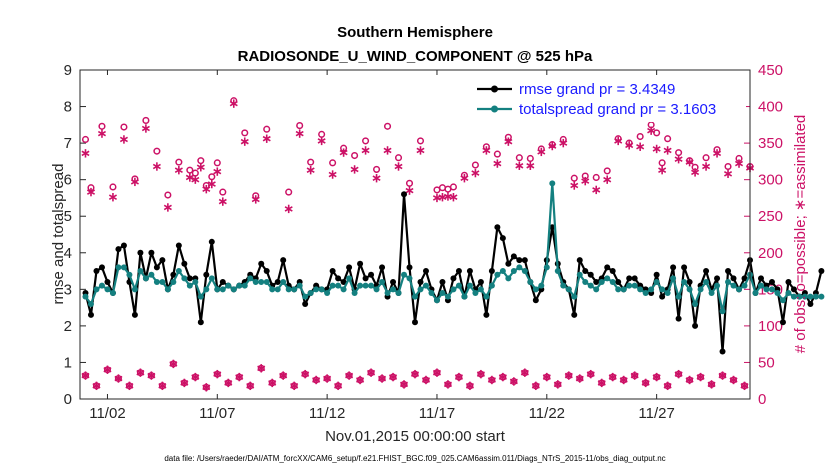 The image size is (830, 470). What do you see at coordinates (770, 253) in the screenshot?
I see `y-right-tick-label: 200` at bounding box center [770, 253].